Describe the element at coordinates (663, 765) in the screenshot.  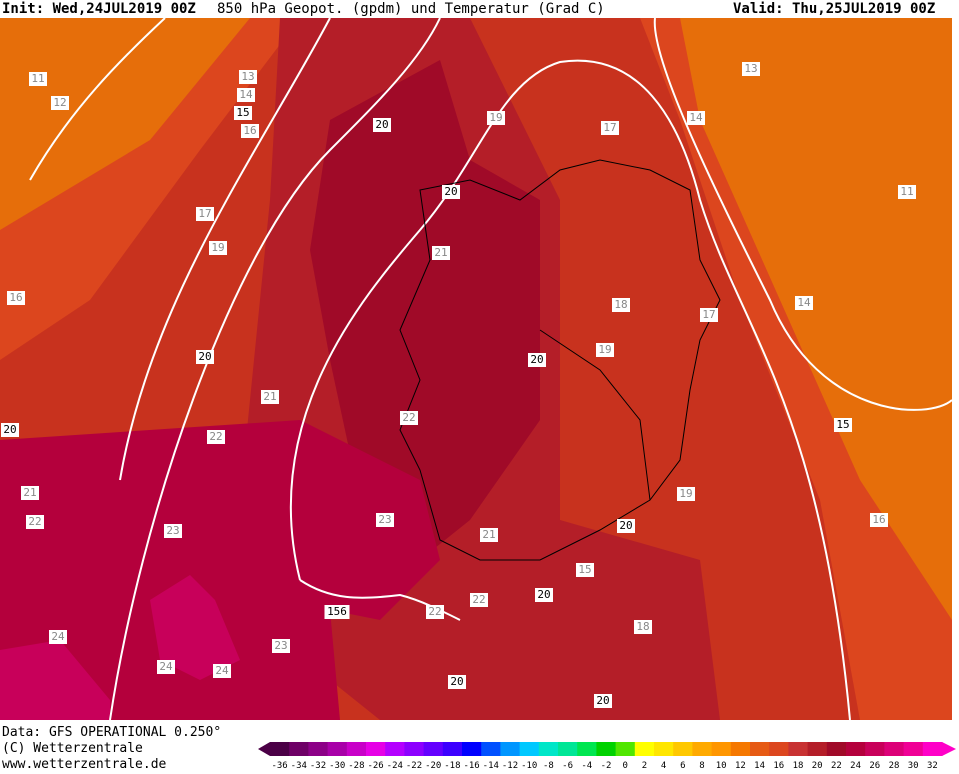
I see `colorbar-label: 4` at that location.